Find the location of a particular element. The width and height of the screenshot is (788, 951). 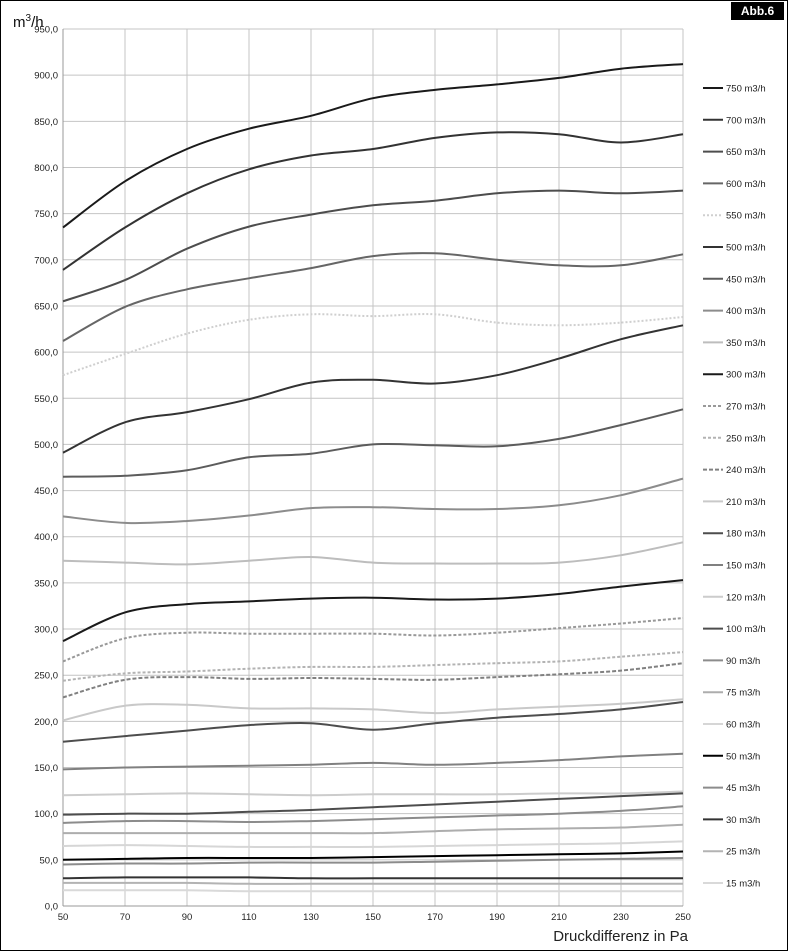

y-unit-exponent: 3 is located at coordinates (28, 18).